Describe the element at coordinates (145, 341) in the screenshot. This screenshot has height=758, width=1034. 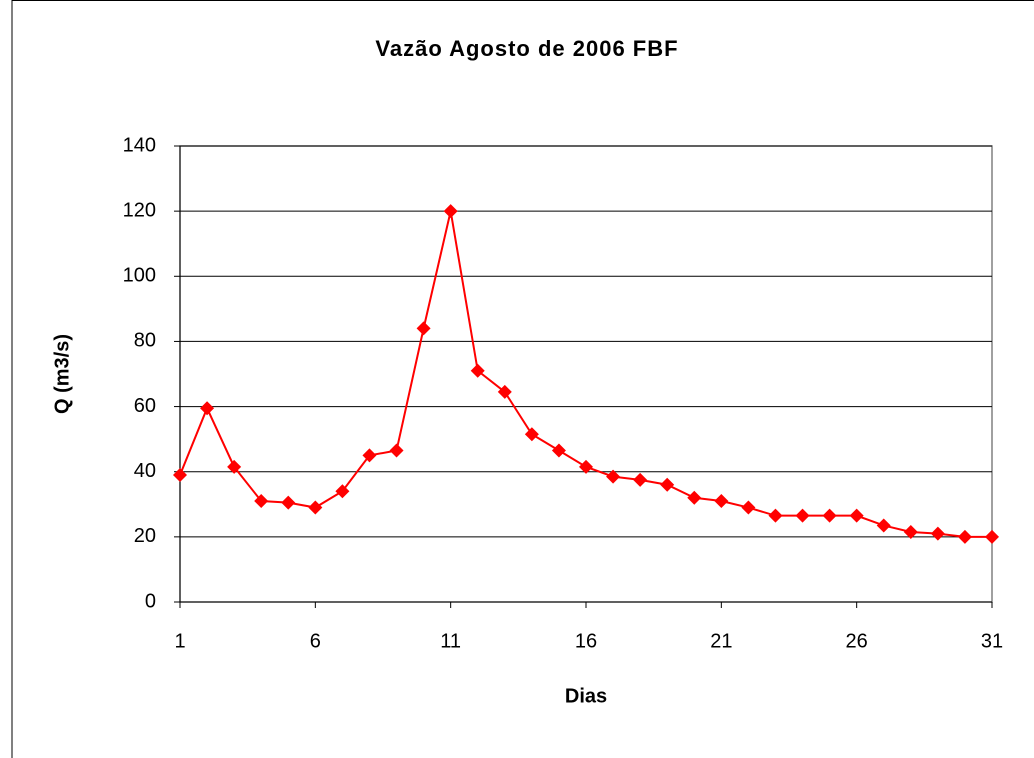
I see `y-tick-label: 80` at that location.